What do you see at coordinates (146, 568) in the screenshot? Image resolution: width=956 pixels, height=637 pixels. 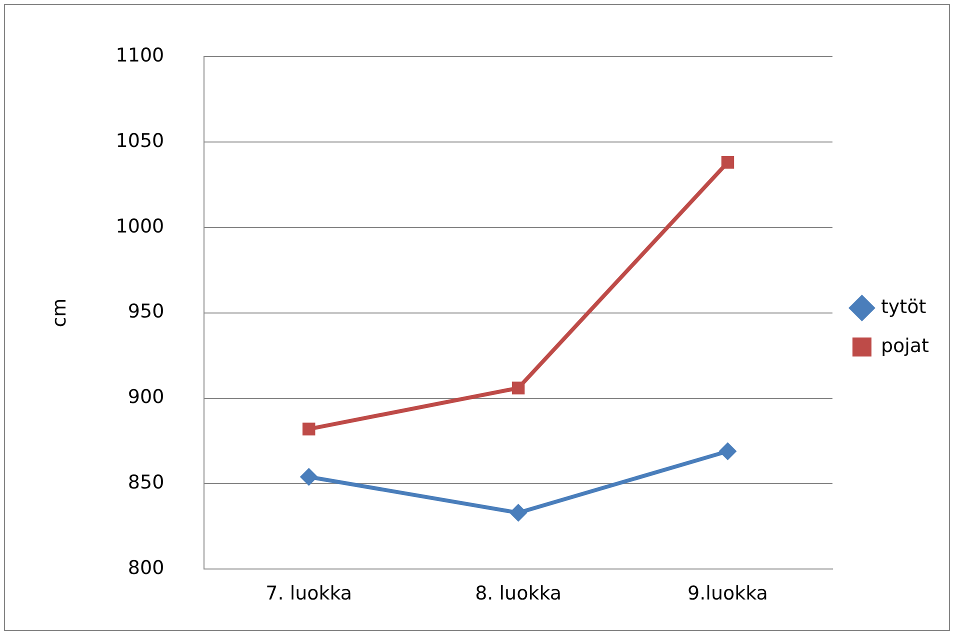 I see `y-tick-label: 800` at bounding box center [146, 568].